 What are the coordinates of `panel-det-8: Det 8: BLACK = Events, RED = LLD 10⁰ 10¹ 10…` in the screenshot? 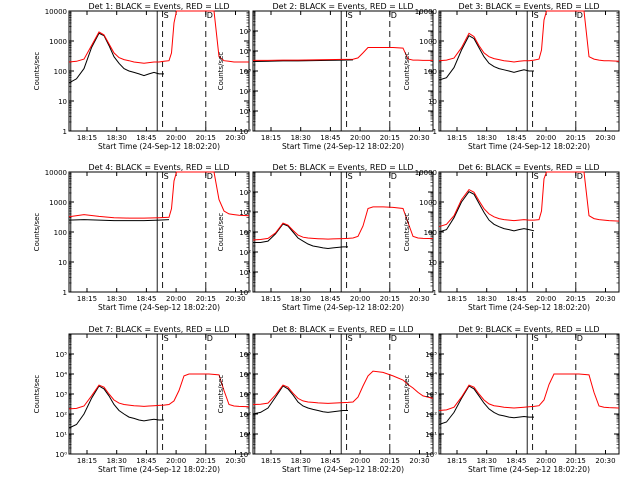 It's located at (325, 399).